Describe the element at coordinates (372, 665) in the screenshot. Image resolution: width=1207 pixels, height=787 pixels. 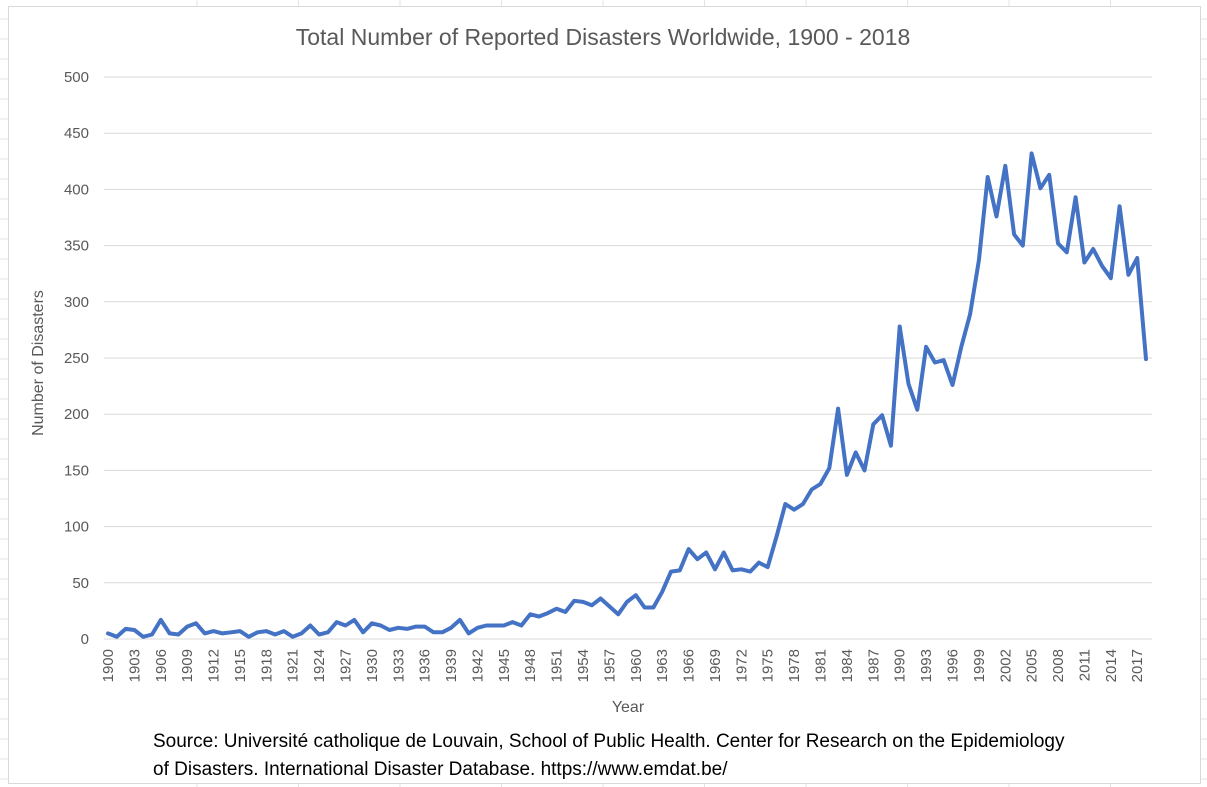
I see `x-tick-label: 1930` at that location.